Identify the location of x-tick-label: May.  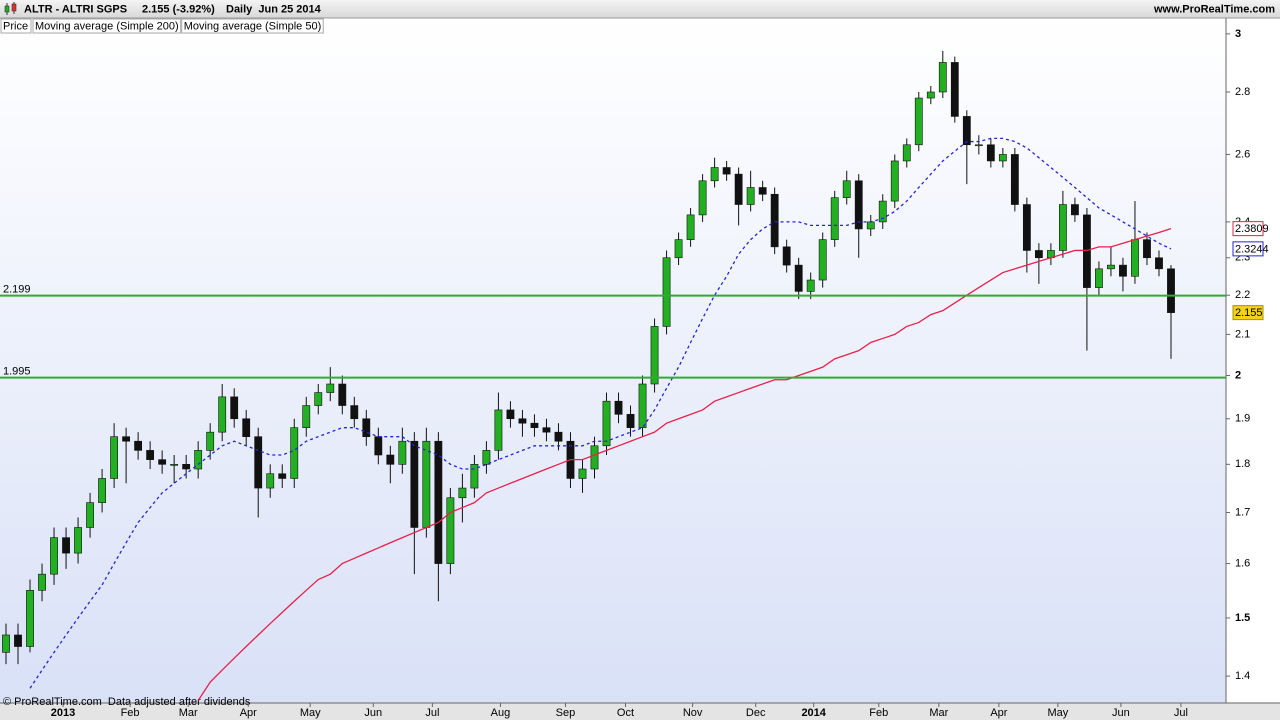
(310, 713).